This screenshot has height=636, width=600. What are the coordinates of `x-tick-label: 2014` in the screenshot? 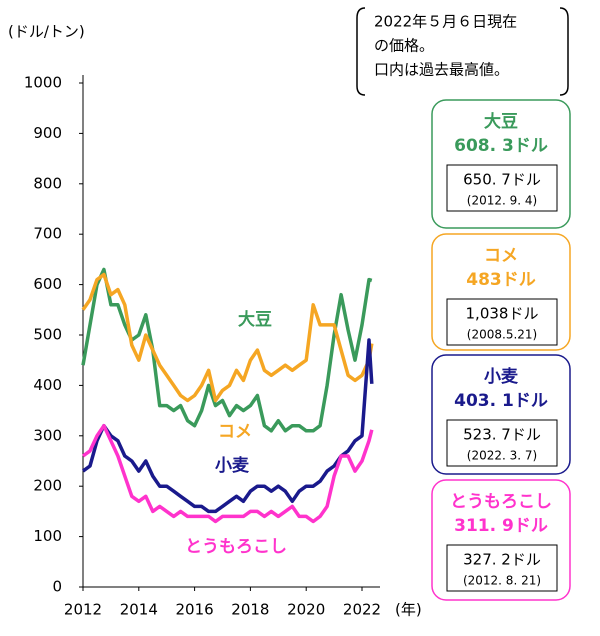 It's located at (139, 610).